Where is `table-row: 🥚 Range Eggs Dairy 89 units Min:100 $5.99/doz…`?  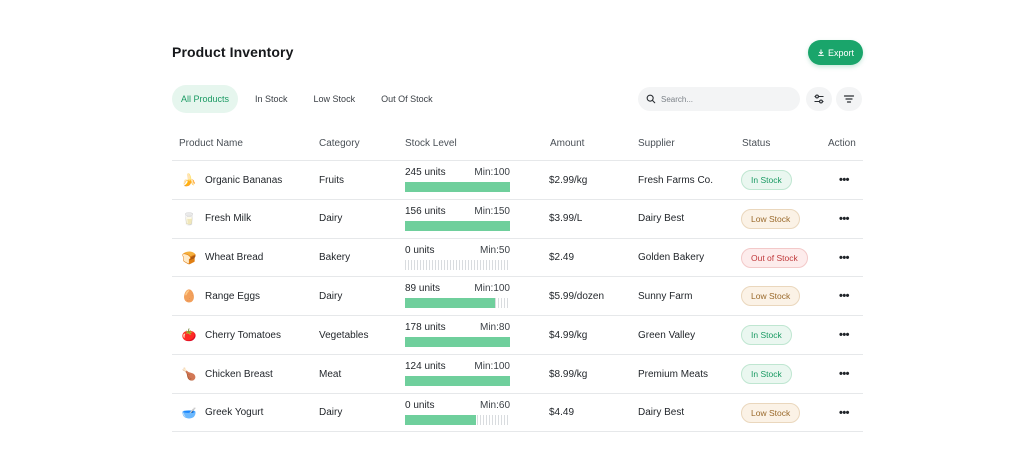 table-row: 🥚 Range Eggs Dairy 89 units Min:100 $5.99/doz… is located at coordinates (517, 295).